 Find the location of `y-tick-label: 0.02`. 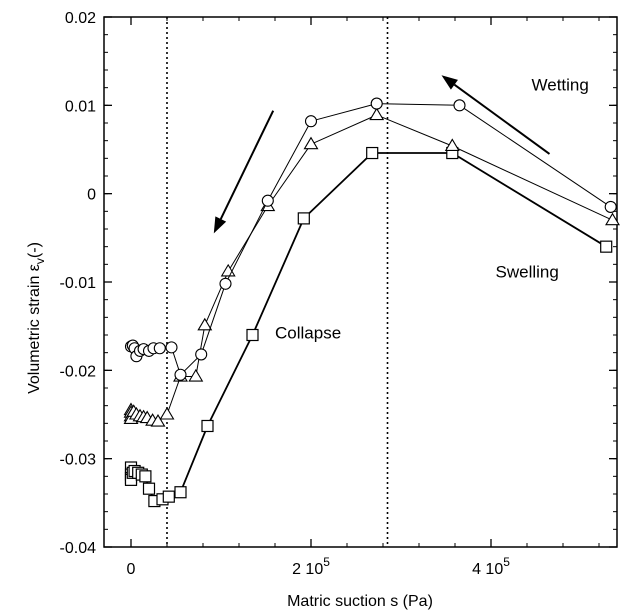

y-tick-label: 0.02 is located at coordinates (80, 18).